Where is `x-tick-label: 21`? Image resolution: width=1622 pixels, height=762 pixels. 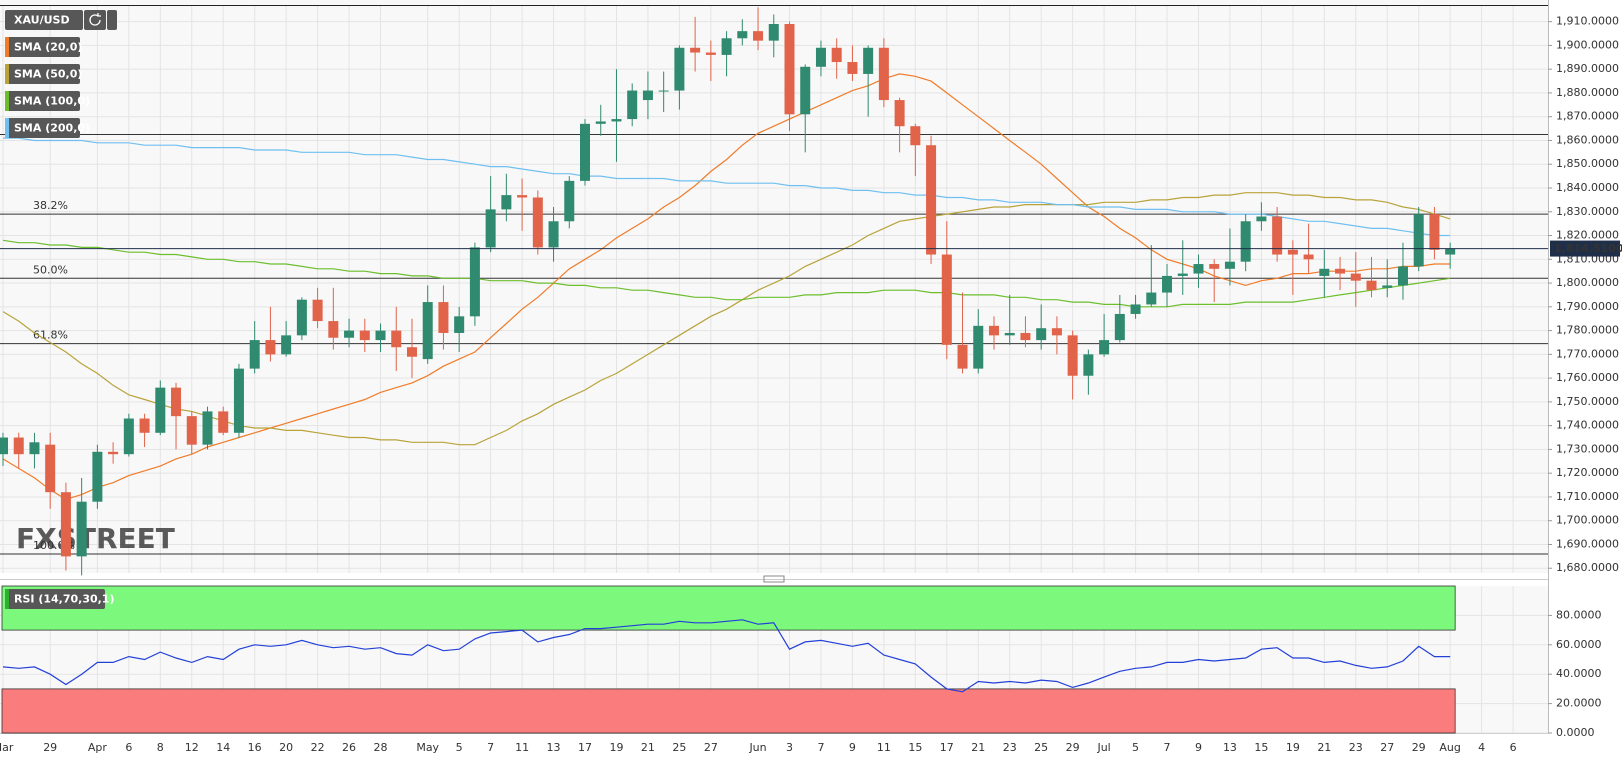
x-tick-label: 21 is located at coordinates (978, 747).